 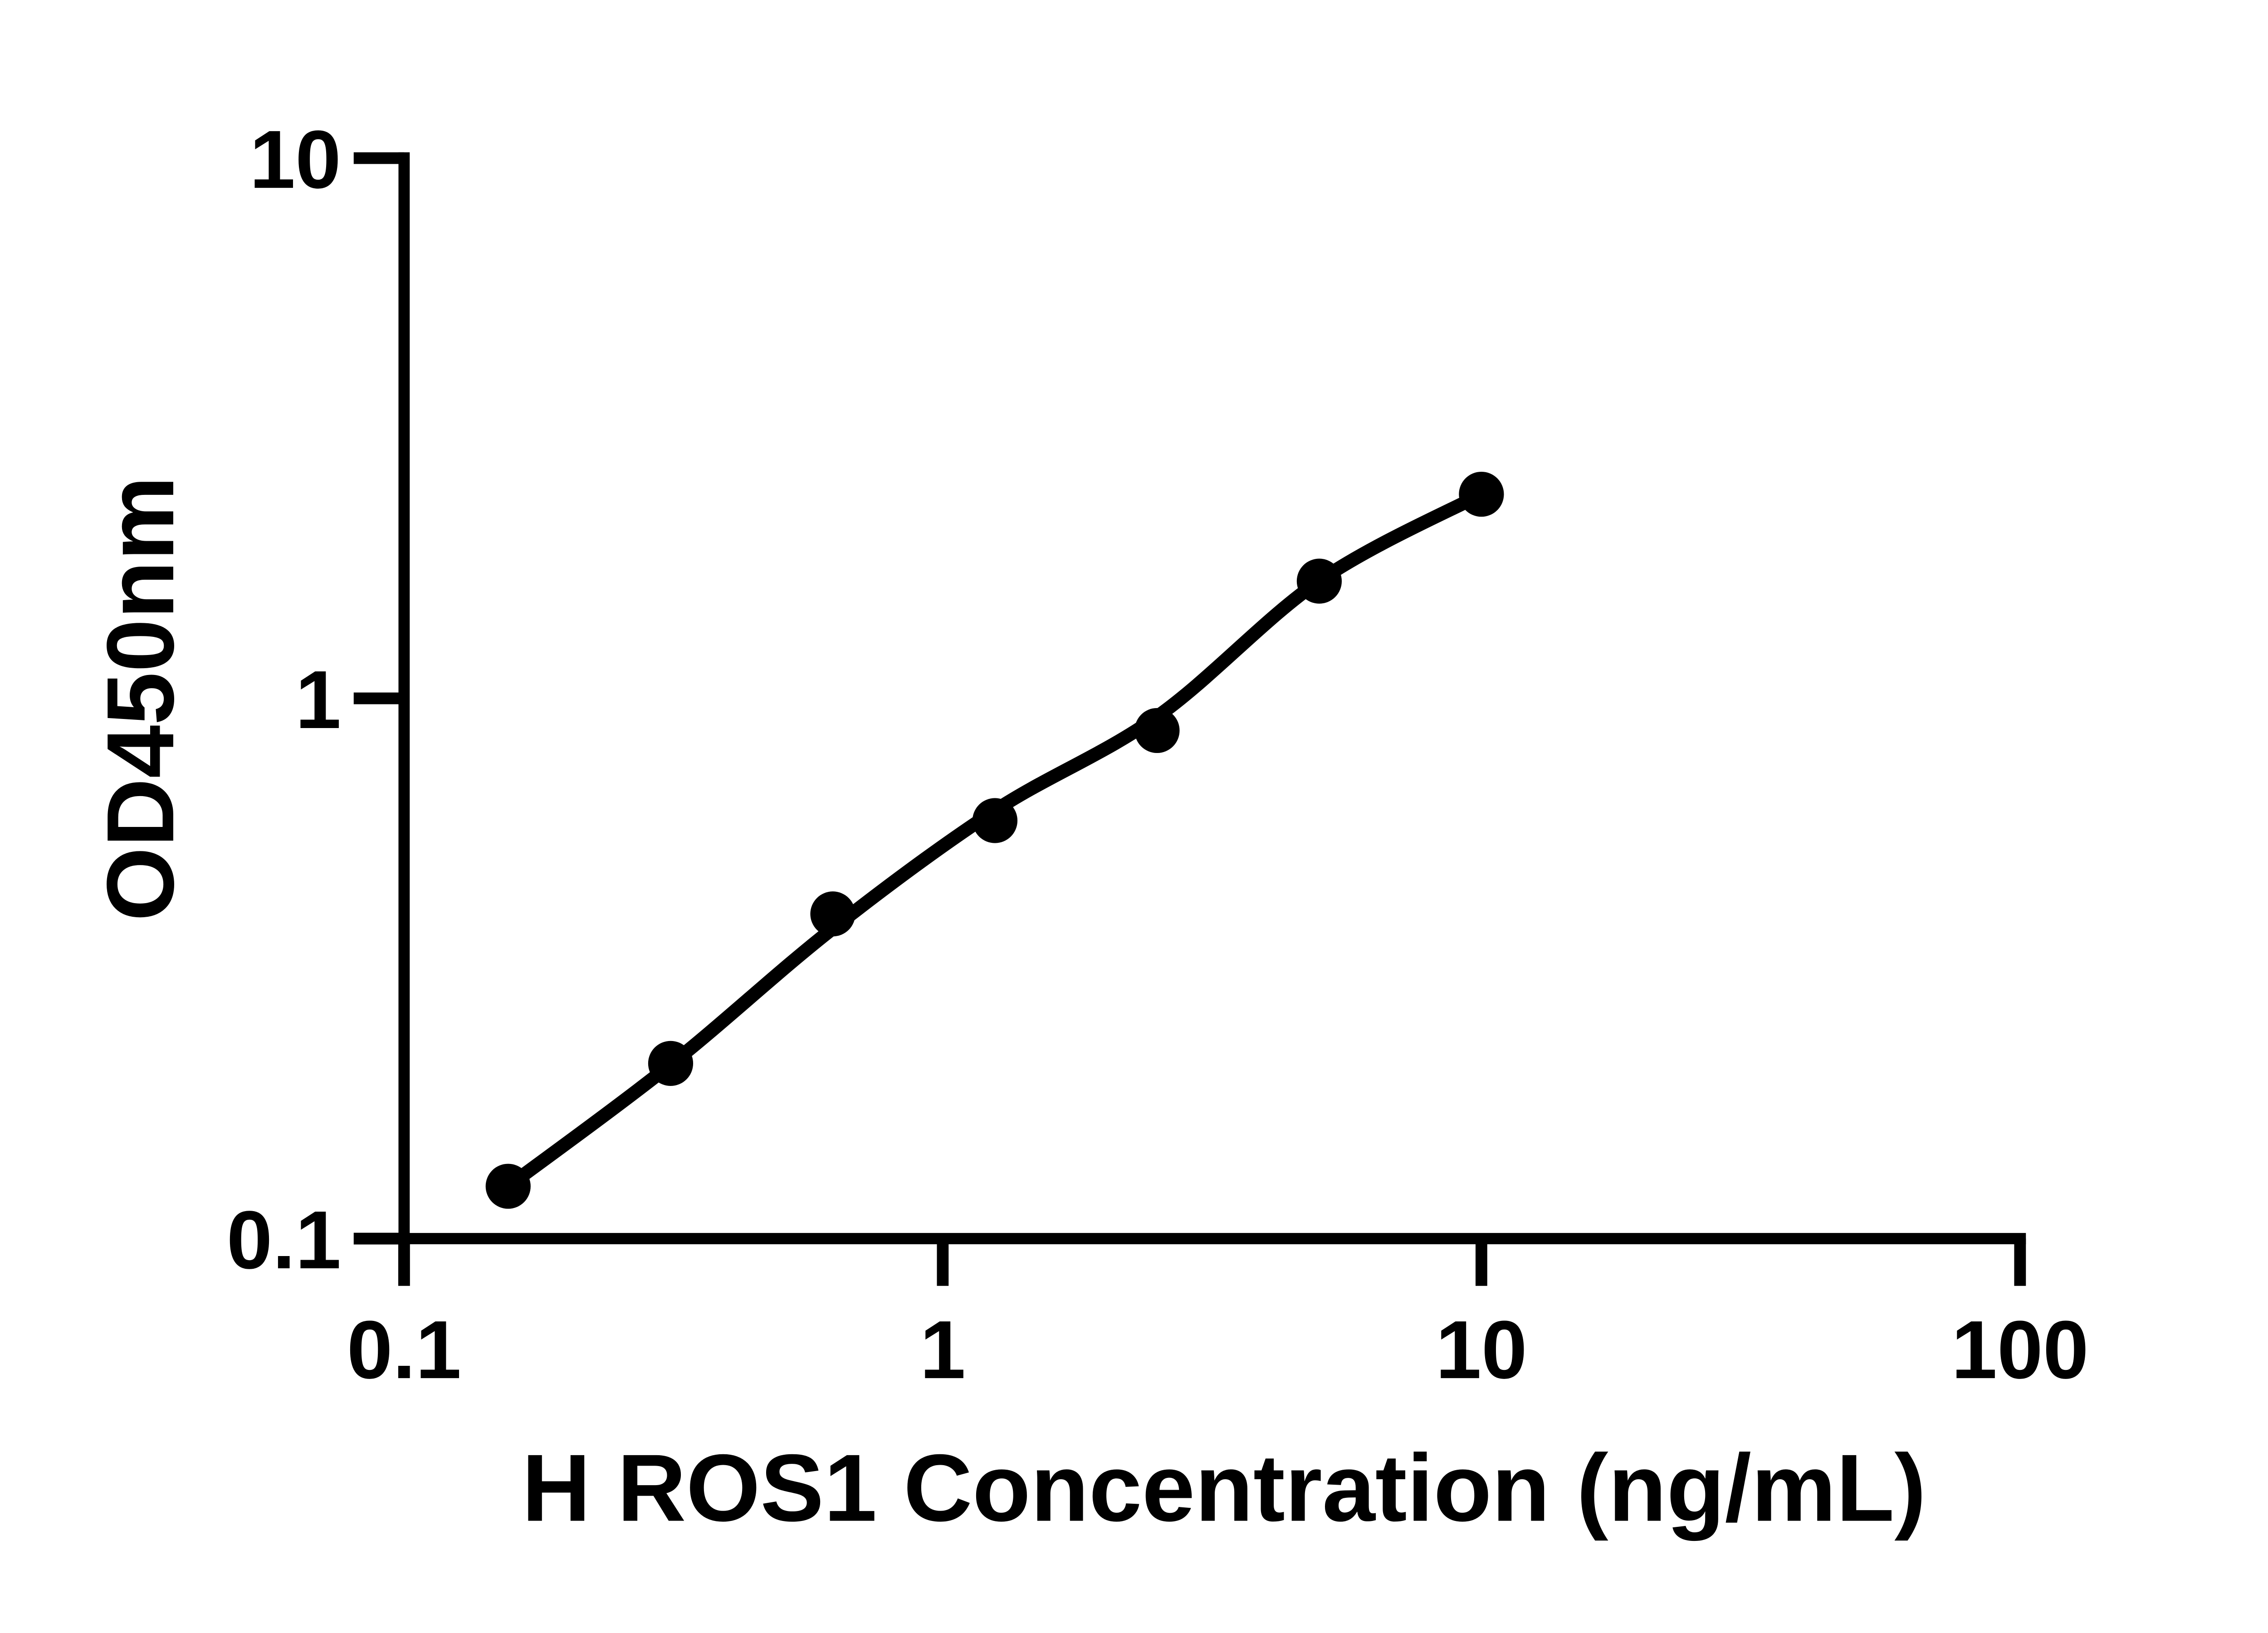 I want to click on x-axis-title: H ROS1 Concentration (ng/mL), so click(x=1224, y=1488).